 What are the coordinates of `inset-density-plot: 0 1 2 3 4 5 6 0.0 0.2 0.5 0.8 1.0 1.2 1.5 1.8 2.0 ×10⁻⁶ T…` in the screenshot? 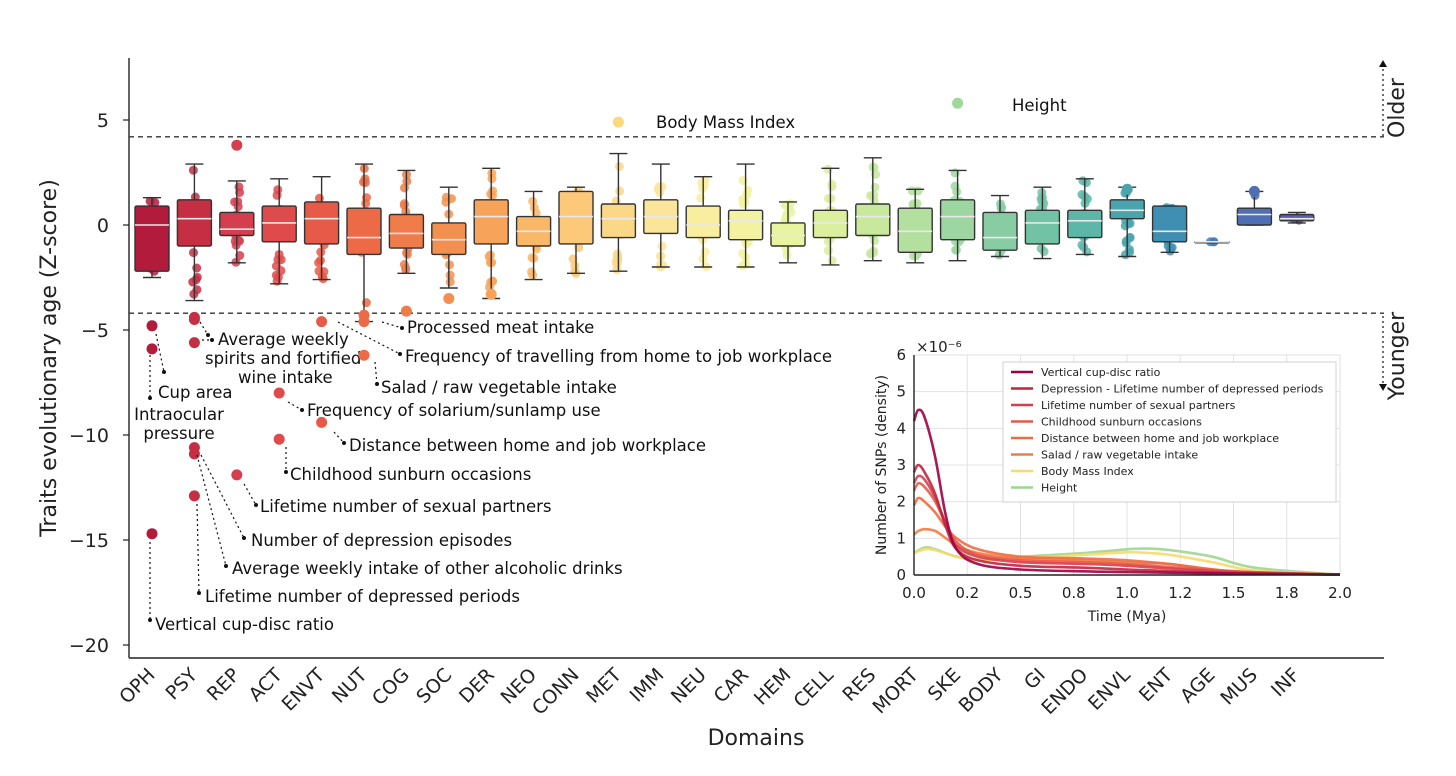 It's located at (1113, 481).